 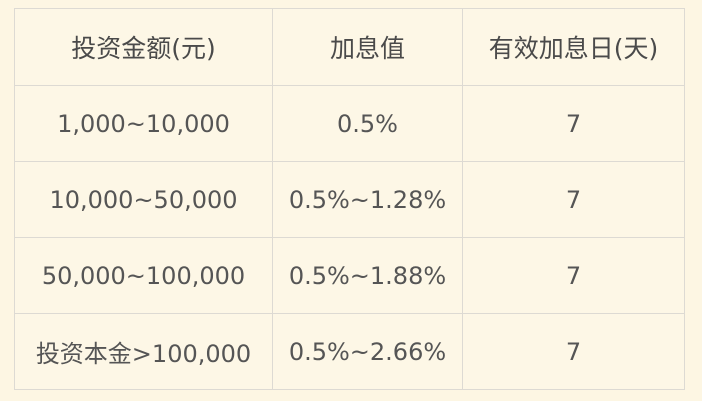 What do you see at coordinates (143, 199) in the screenshot?
I see `cell-amount: 10,000~50,000` at bounding box center [143, 199].